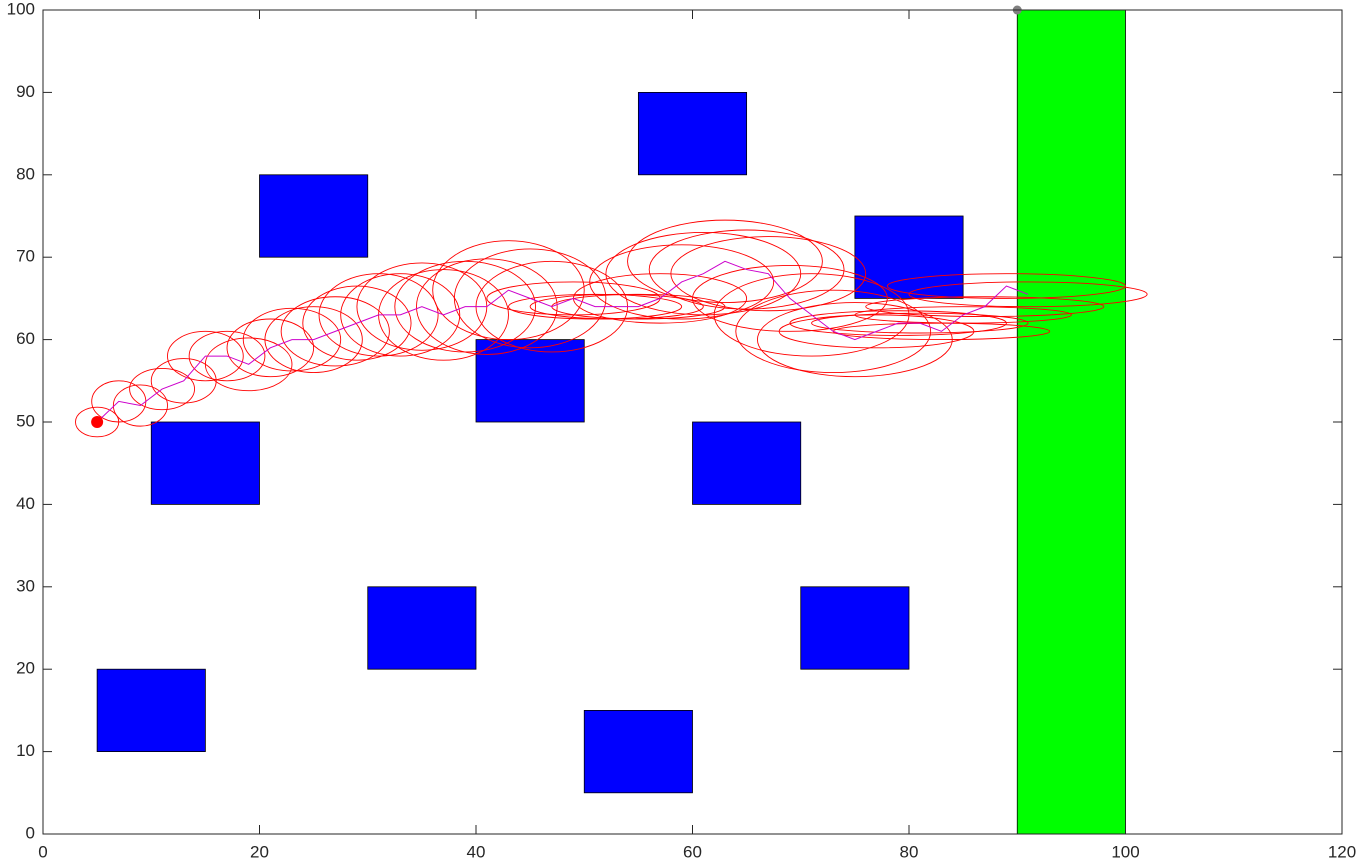 The width and height of the screenshot is (1363, 862). Describe the element at coordinates (25, 585) in the screenshot. I see `y-tick-label: 30` at that location.